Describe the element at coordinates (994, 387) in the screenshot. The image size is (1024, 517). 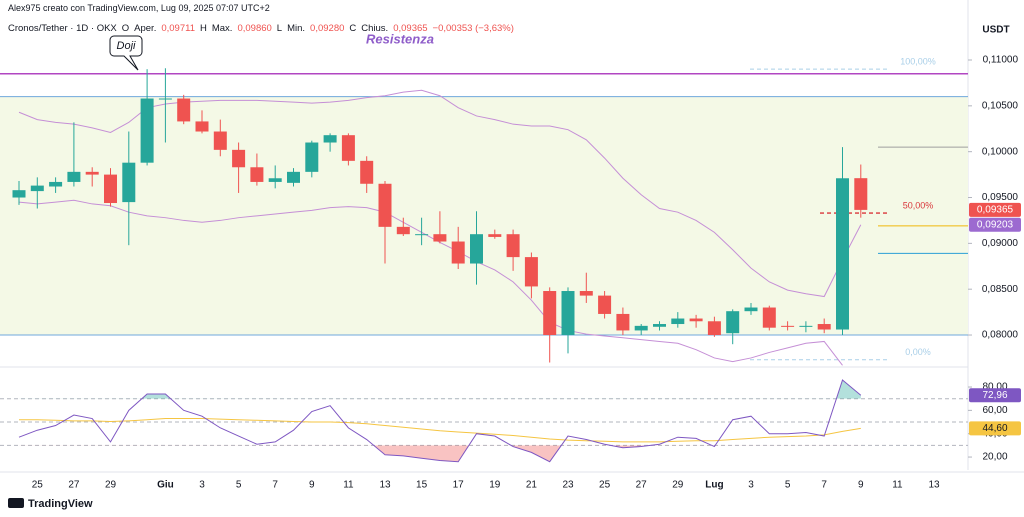
I see `y-tick-label: 80,00` at that location.